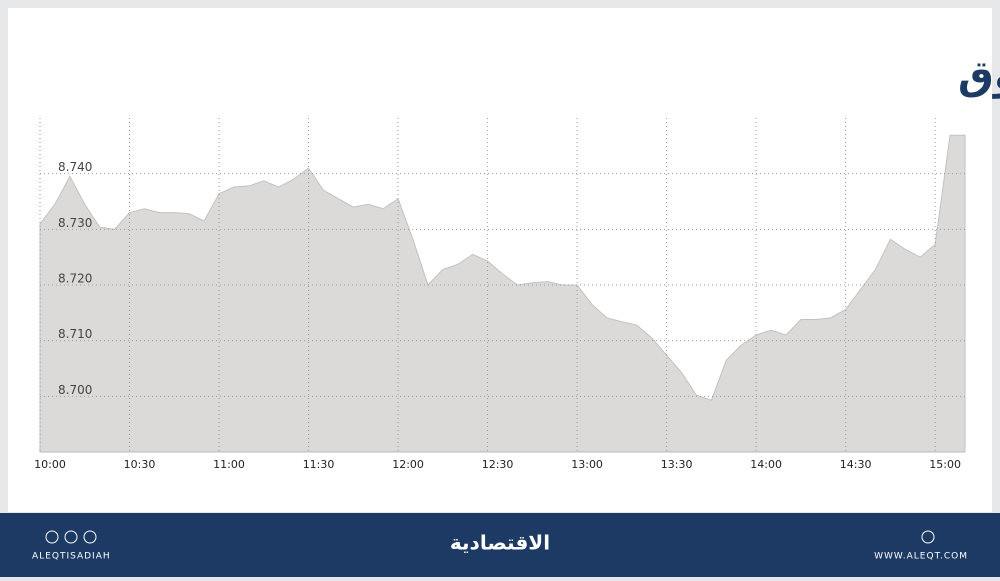 Image resolution: width=1000 pixels, height=581 pixels. What do you see at coordinates (587, 464) in the screenshot?
I see `x-tick-label: 13:00` at bounding box center [587, 464].